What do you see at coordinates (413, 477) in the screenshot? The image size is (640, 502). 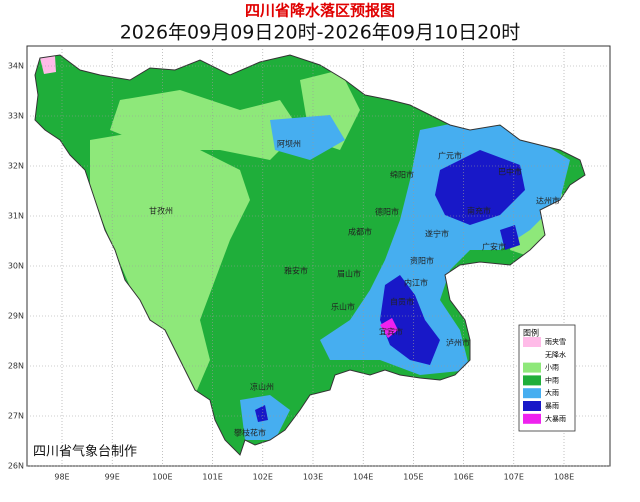 I see `lon-label: 105E` at bounding box center [413, 477].